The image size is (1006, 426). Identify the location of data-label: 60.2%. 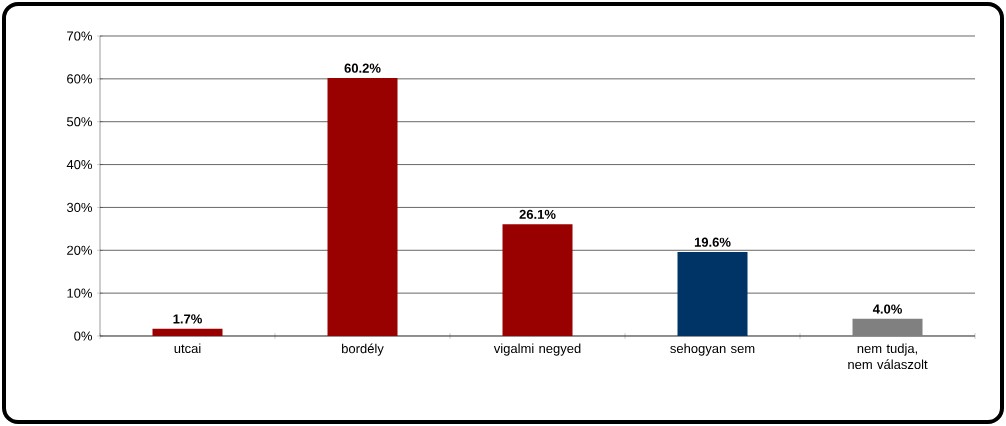
(362, 68).